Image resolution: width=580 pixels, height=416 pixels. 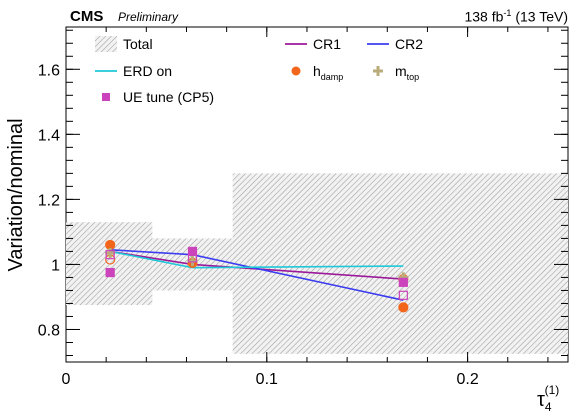 What do you see at coordinates (378, 71) in the screenshot?
I see `legend-m-top-symbol` at bounding box center [378, 71].